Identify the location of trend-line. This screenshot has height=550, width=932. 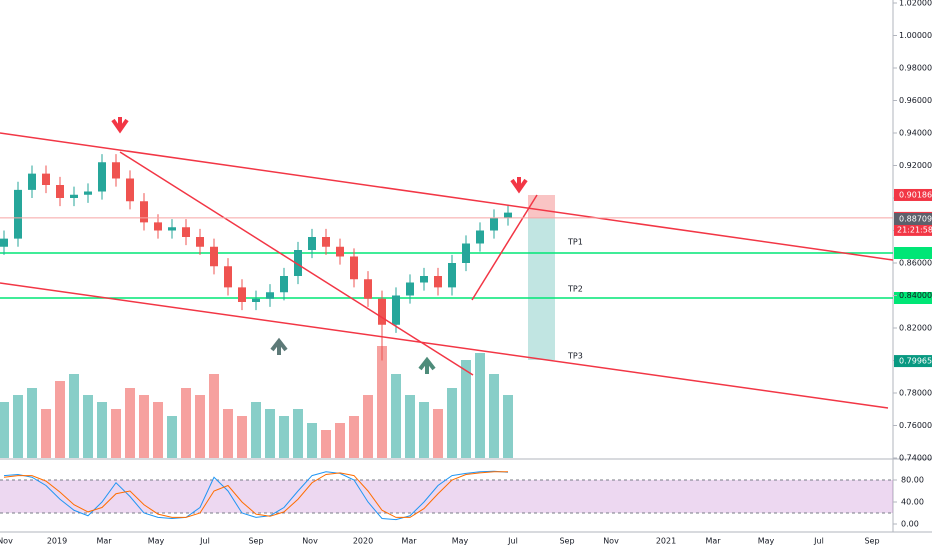
(504, 247).